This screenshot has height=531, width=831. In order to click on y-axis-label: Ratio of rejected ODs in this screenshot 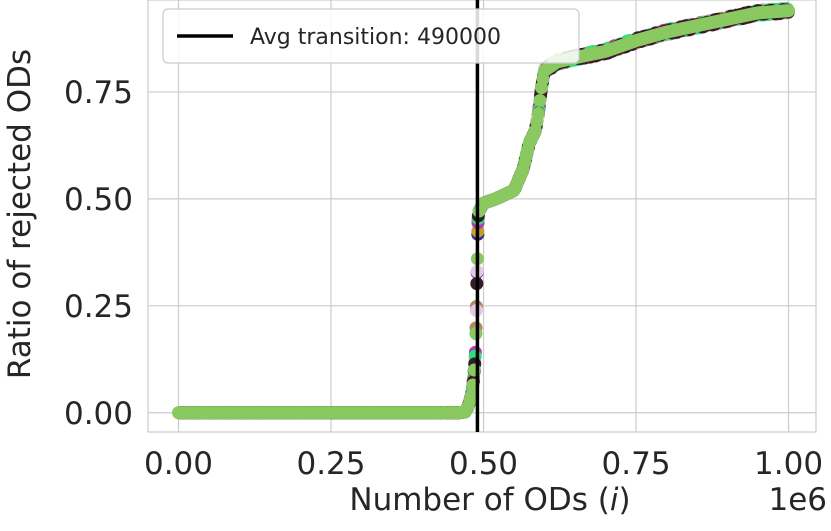, I will do `click(20, 214)`.